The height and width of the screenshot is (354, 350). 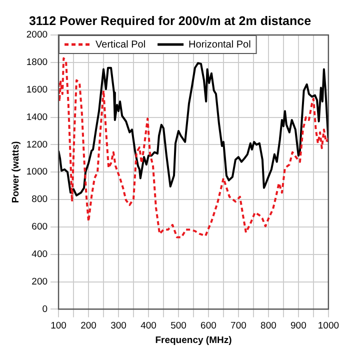 What do you see at coordinates (40, 282) in the screenshot?
I see `y-tick-label: 200` at bounding box center [40, 282].